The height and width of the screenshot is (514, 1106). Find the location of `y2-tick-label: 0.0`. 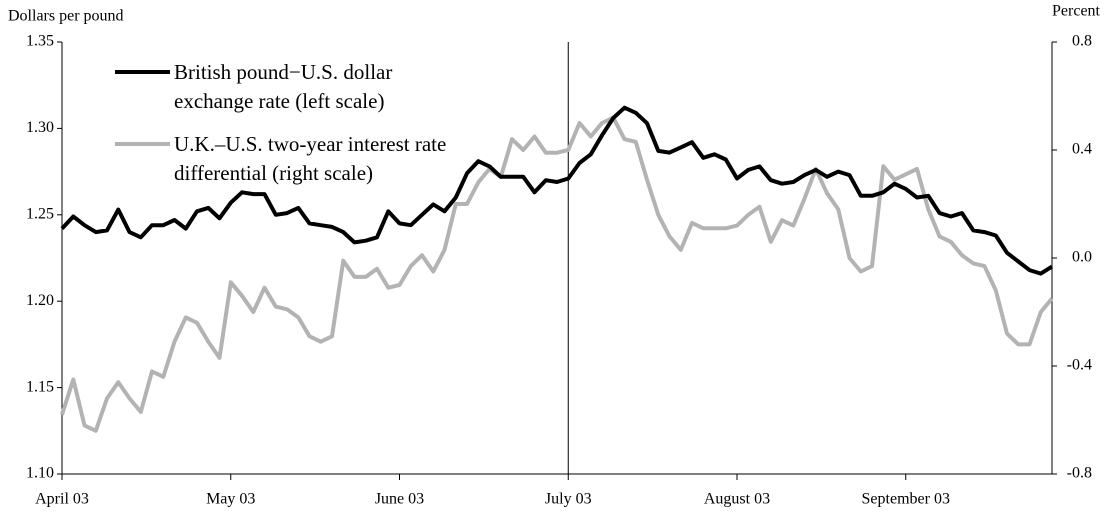

y2-tick-label: 0.0 is located at coordinates (1082, 257).